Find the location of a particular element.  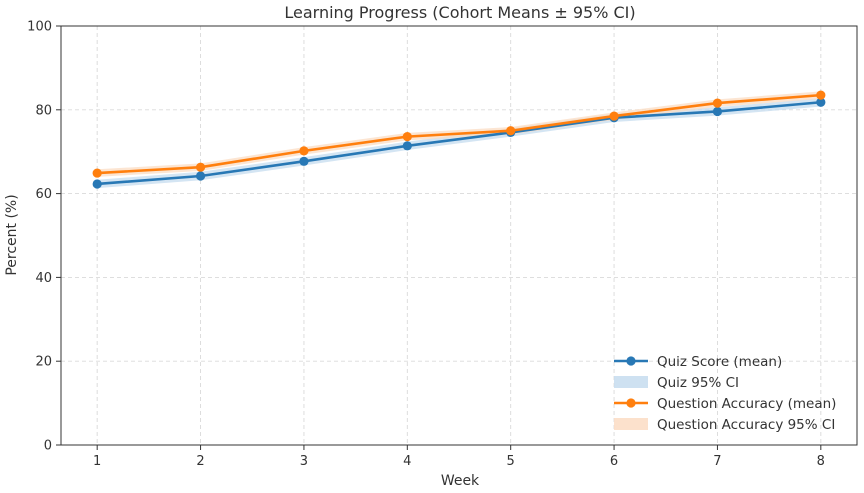

y-tick-label: 100 is located at coordinates (39, 27).